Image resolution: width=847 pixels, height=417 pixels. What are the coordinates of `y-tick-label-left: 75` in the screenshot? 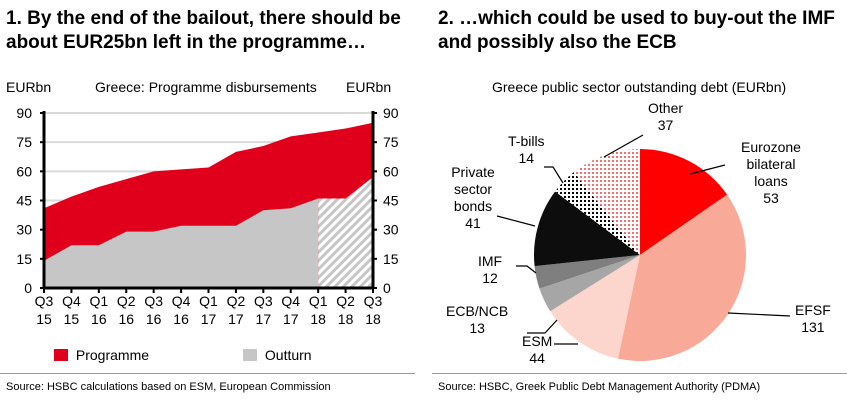 It's located at (24, 142).